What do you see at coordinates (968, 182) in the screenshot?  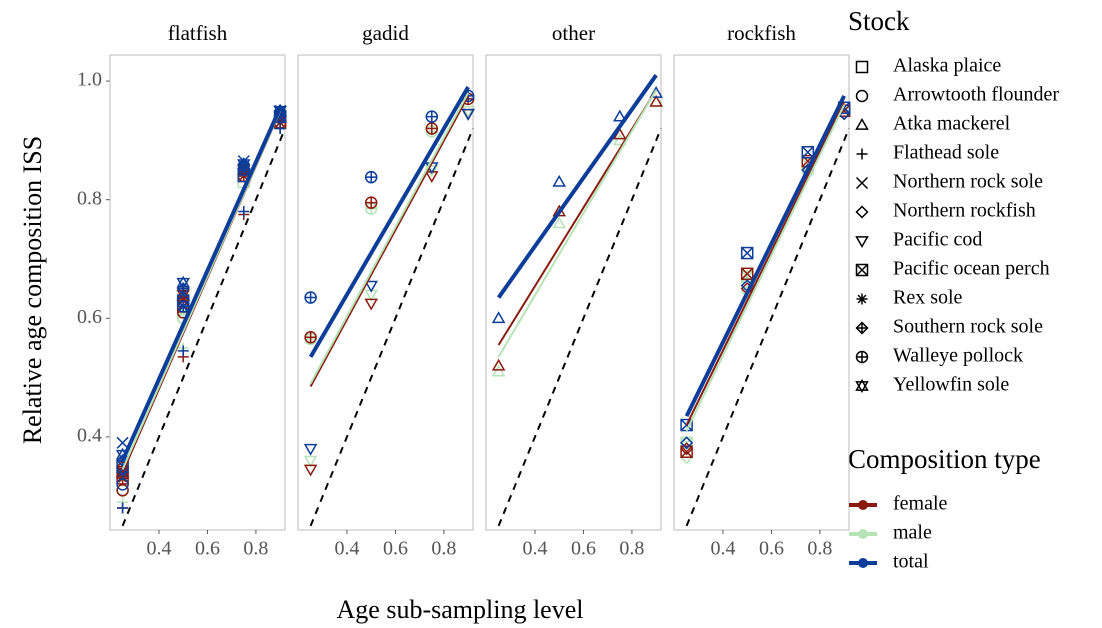 I see `legend-label: Northern rock sole` at bounding box center [968, 182].